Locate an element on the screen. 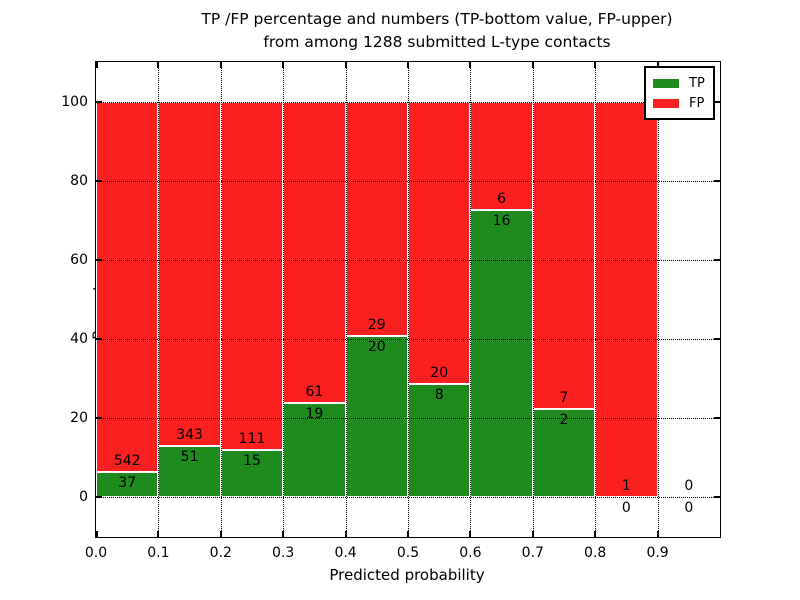 This screenshot has width=800, height=600. y-tick-label: 60 is located at coordinates (79, 259).